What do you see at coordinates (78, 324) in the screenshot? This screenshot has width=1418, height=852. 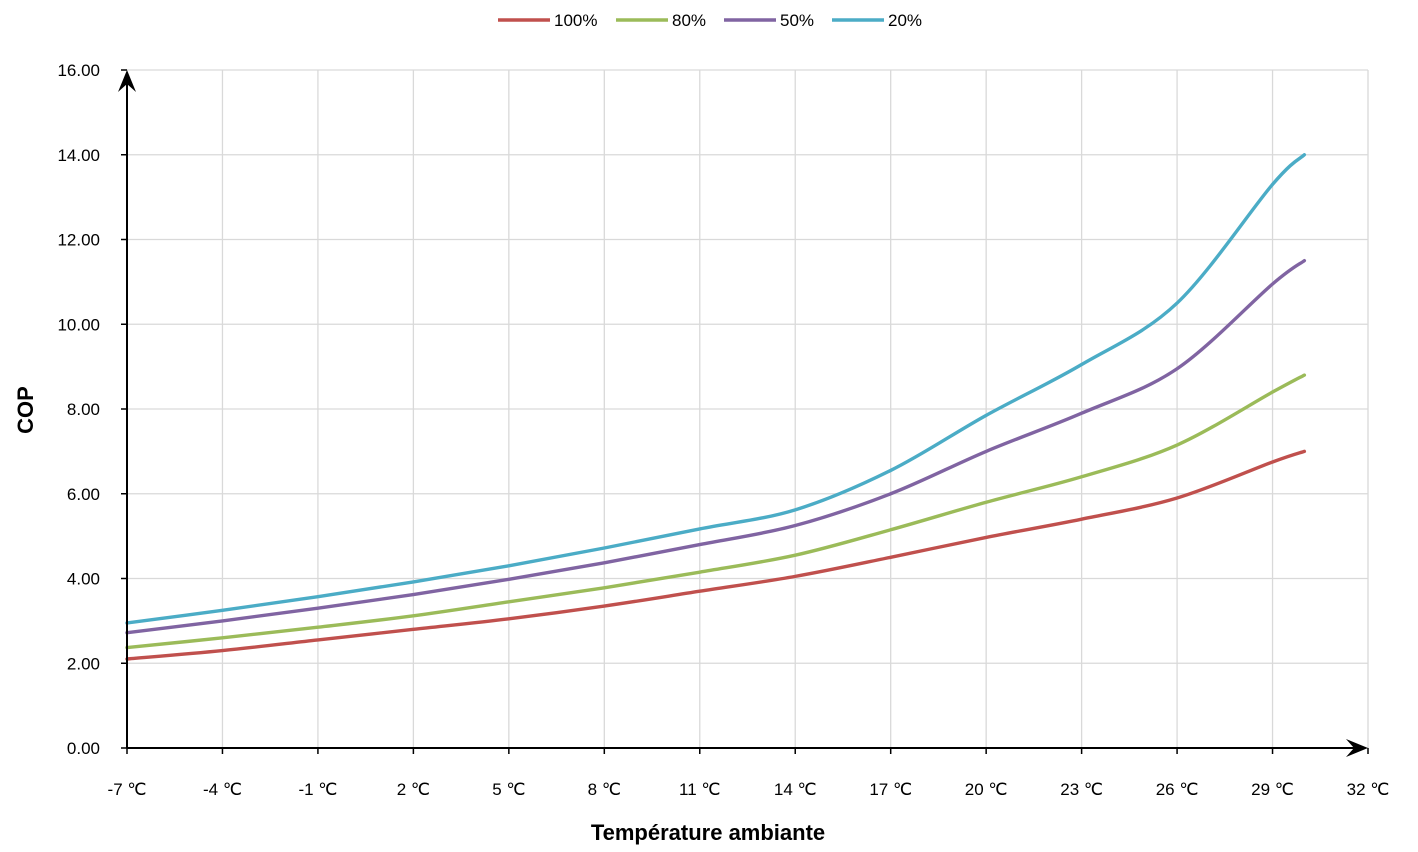 I see `y-tick-label: 10.00` at bounding box center [78, 324].